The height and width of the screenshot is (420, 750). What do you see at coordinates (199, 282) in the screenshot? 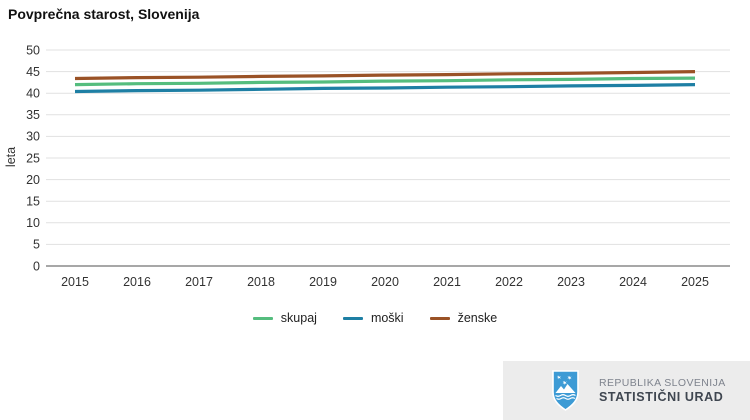
I see `x-tick-label: 2017` at bounding box center [199, 282].